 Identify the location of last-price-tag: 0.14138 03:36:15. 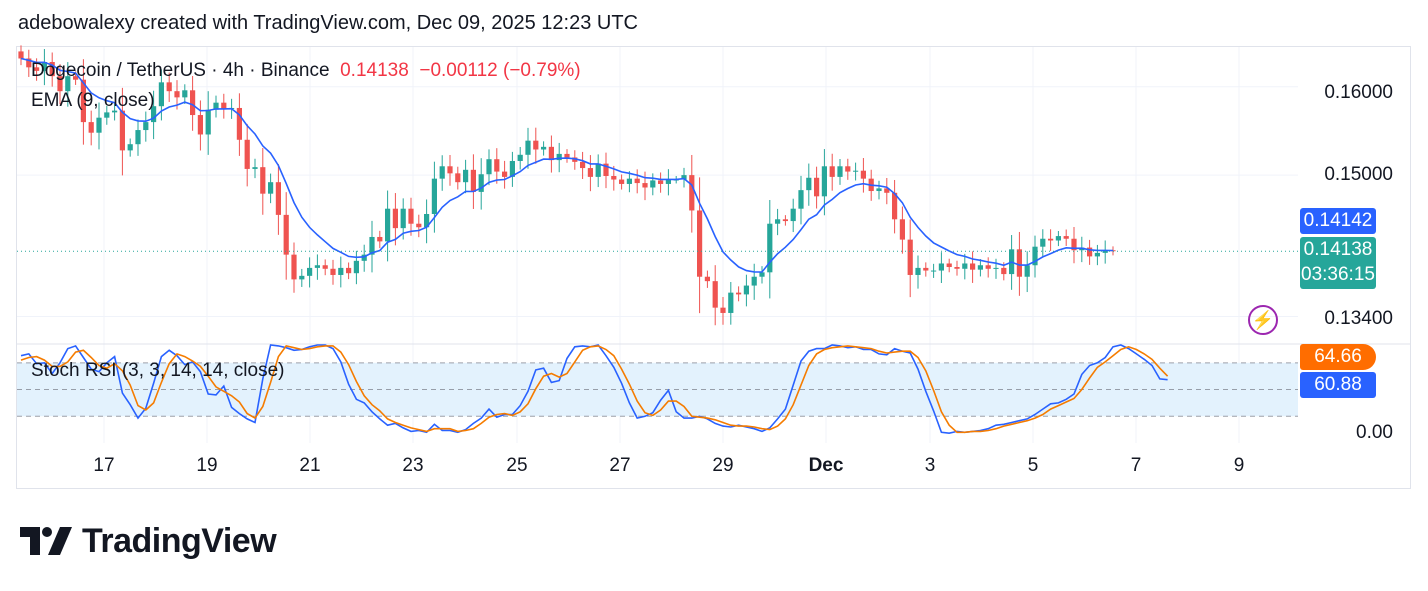
(1338, 263).